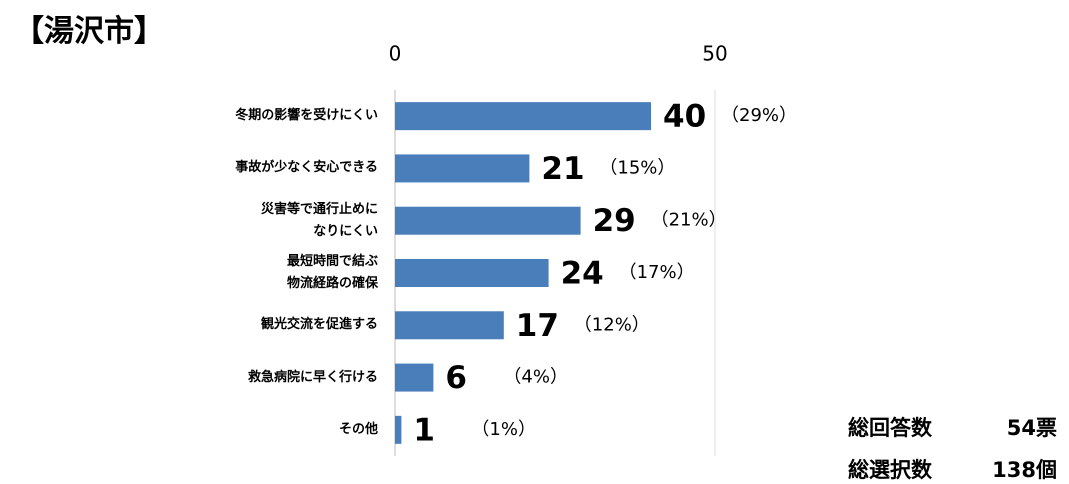 The height and width of the screenshot is (484, 1069). I want to click on annotation-label: 総選択数, so click(890, 470).